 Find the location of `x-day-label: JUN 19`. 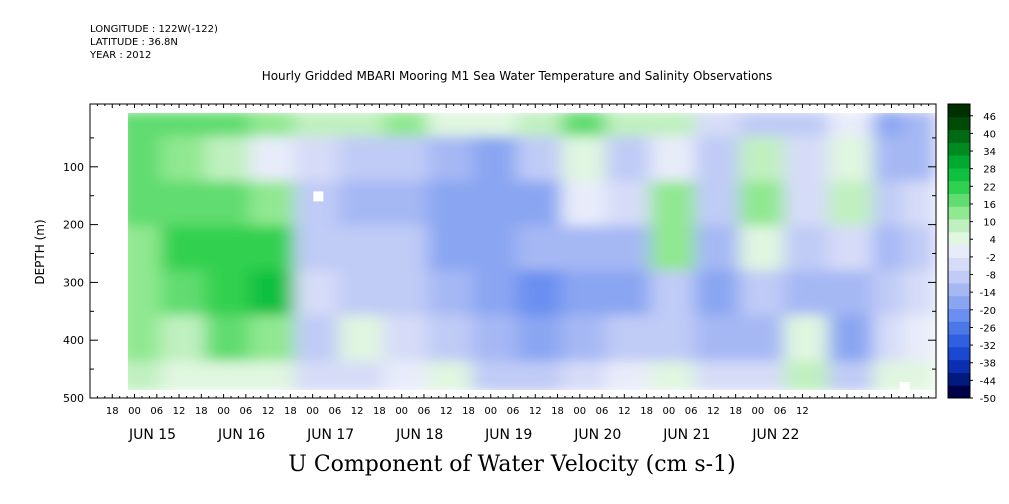

x-day-label: JUN 19 is located at coordinates (508, 435).